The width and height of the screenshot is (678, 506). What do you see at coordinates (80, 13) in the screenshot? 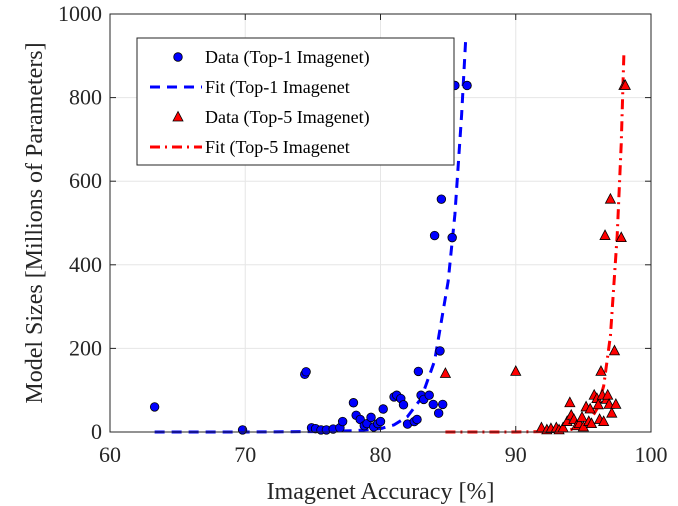
I see `y-tick-label: 1000` at bounding box center [80, 13].